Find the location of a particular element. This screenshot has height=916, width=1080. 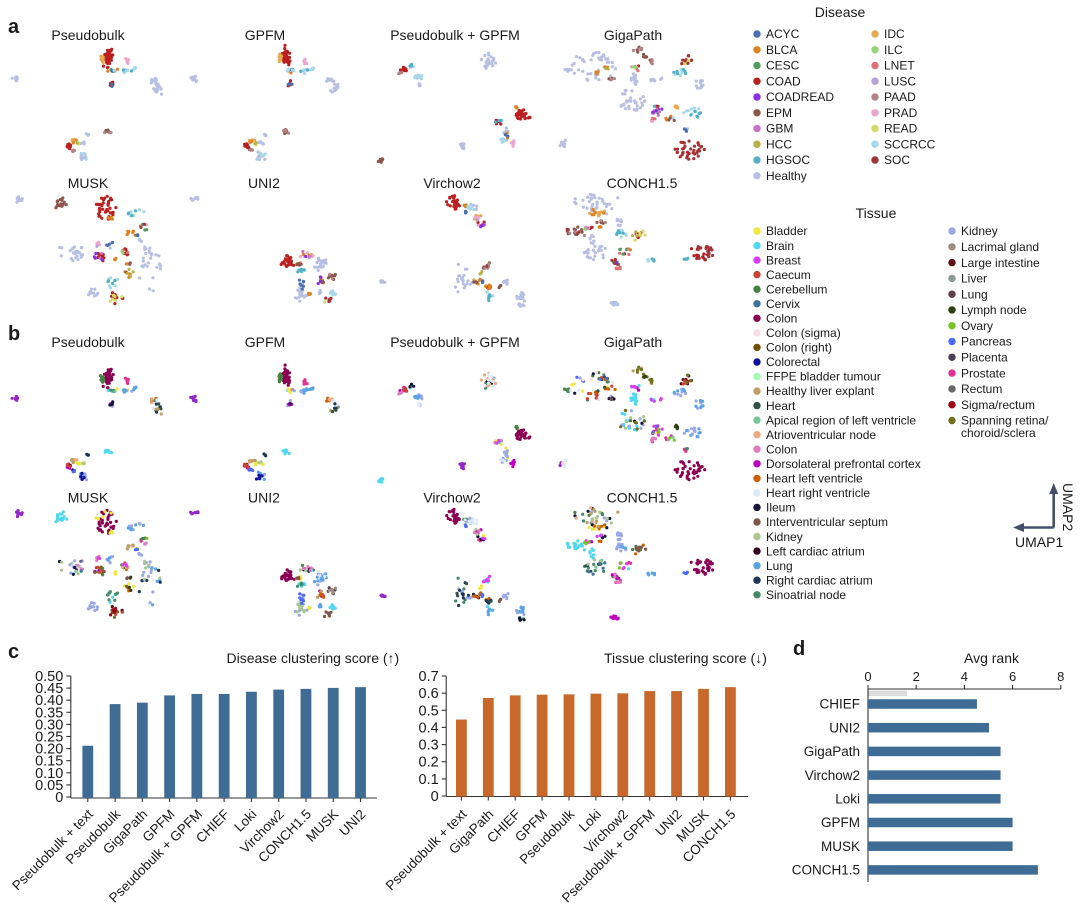

svg-text: 0.15 is located at coordinates (49, 762).